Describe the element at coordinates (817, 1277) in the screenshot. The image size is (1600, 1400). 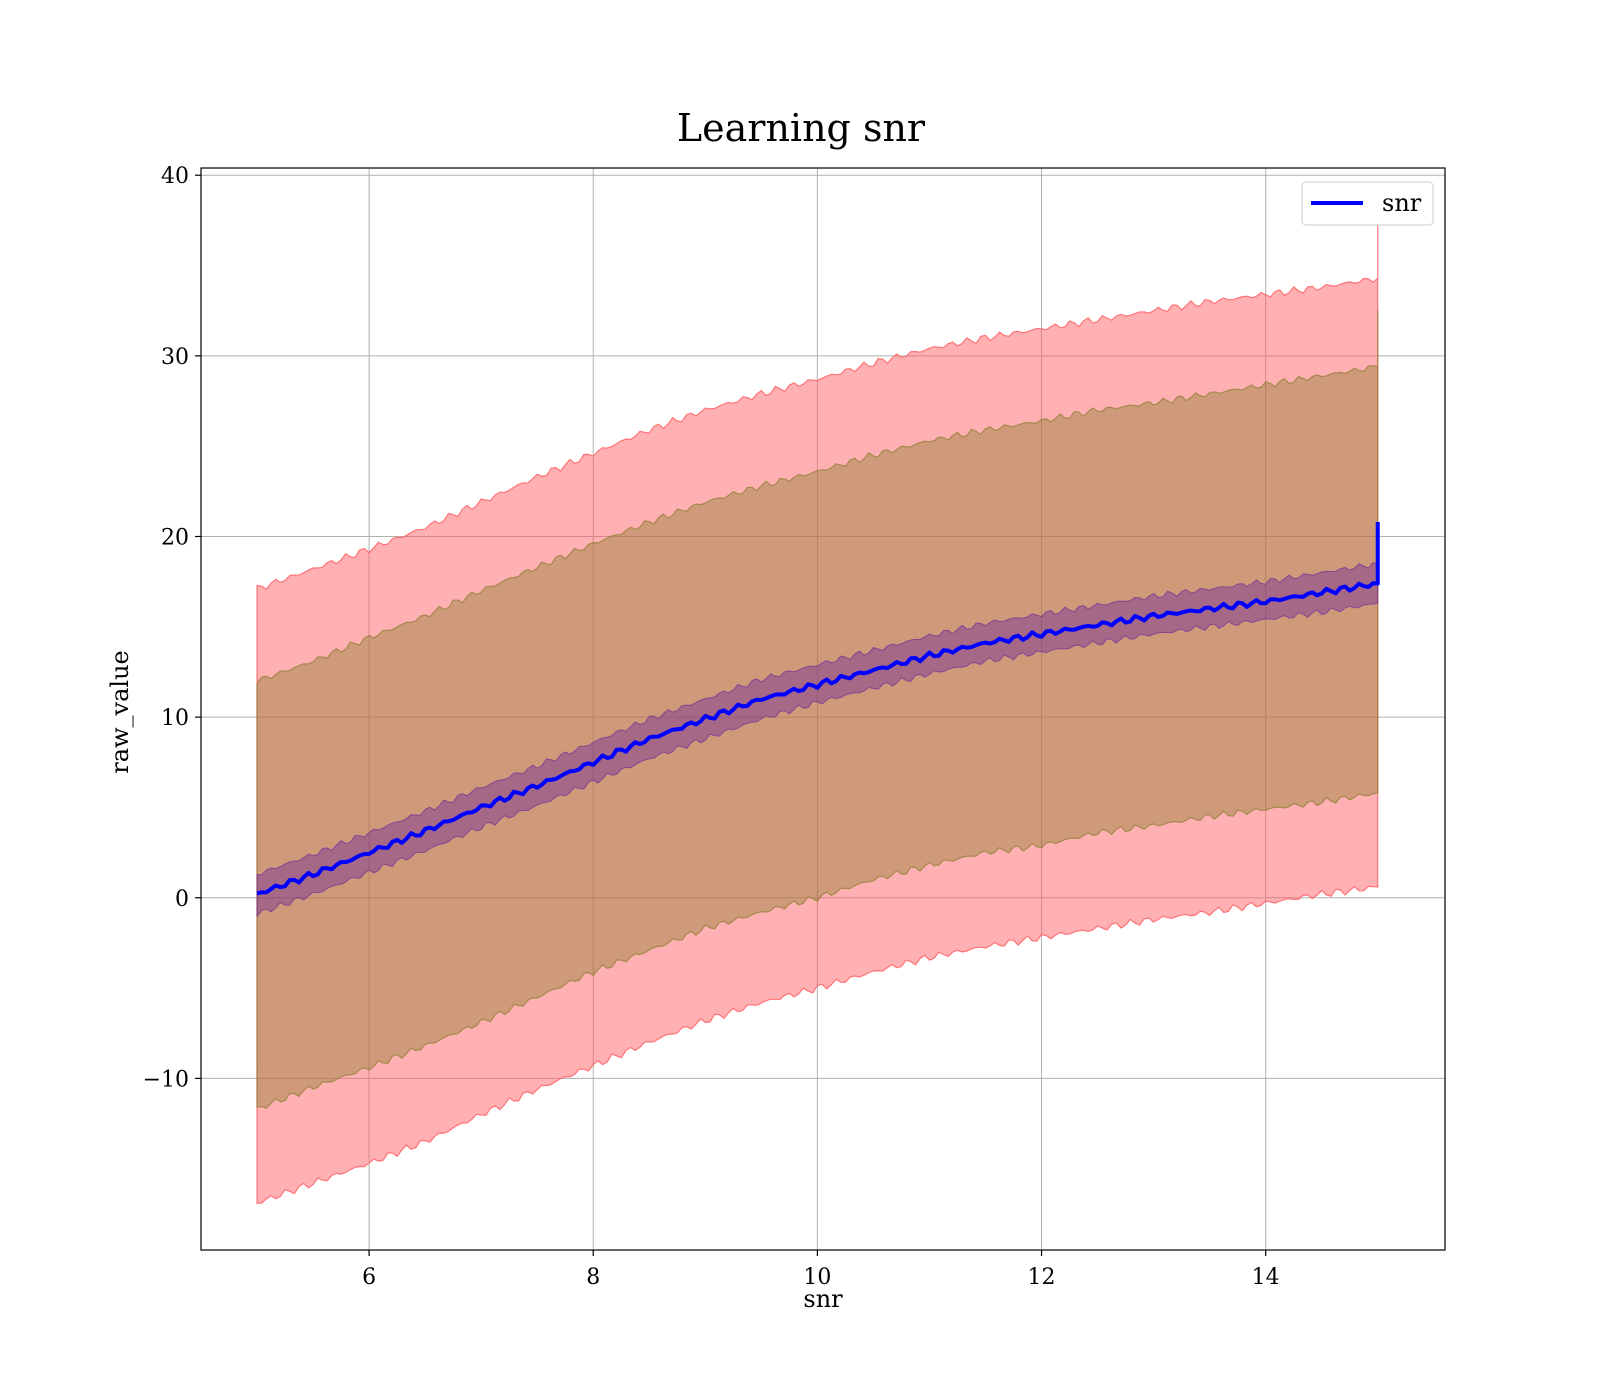
I see `x-tick-label-2: 10` at that location.